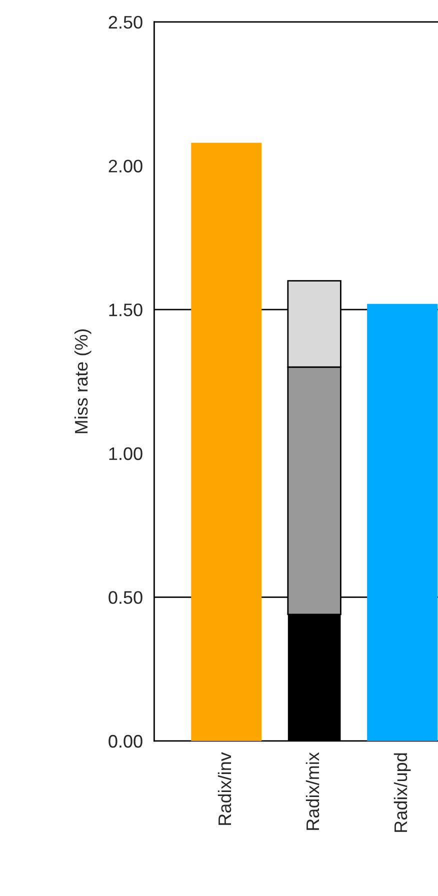 This screenshot has width=438, height=896. What do you see at coordinates (402, 792) in the screenshot?
I see `x-tick-label: Radix/upd` at bounding box center [402, 792].